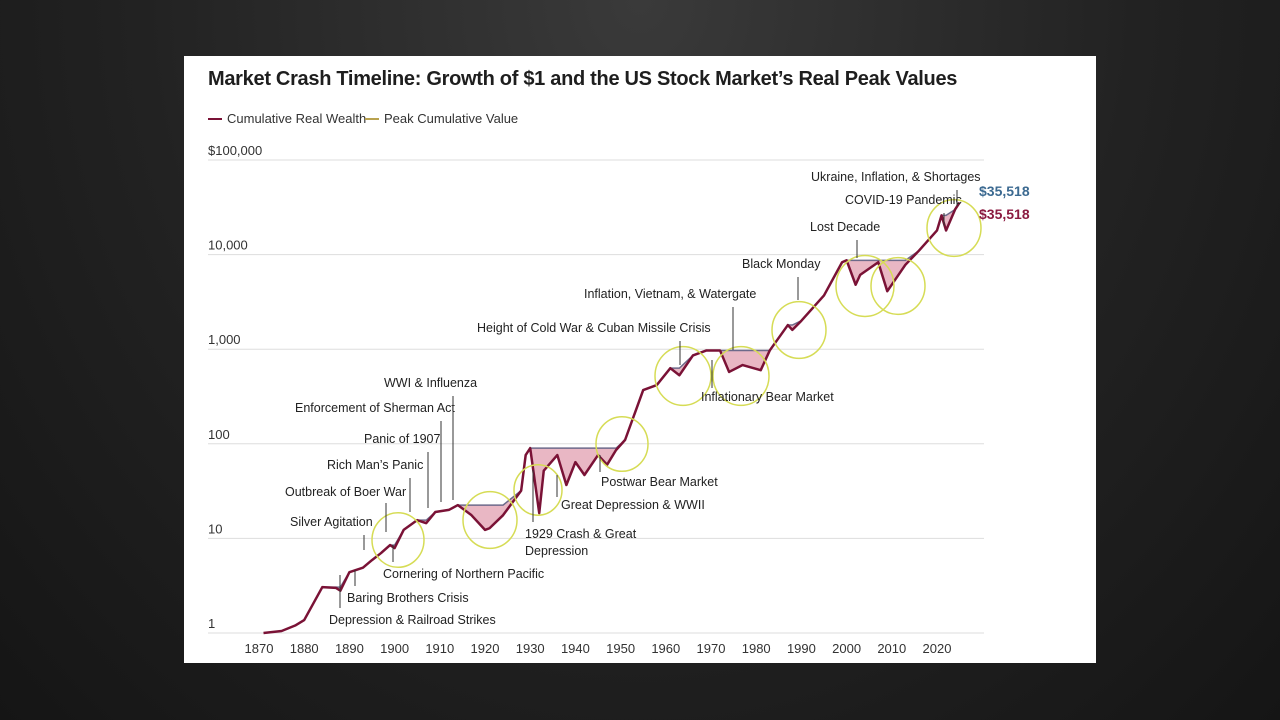 The image size is (1280, 720). Describe the element at coordinates (402, 439) in the screenshot. I see `annotation-label: Panic of 1907` at that location.